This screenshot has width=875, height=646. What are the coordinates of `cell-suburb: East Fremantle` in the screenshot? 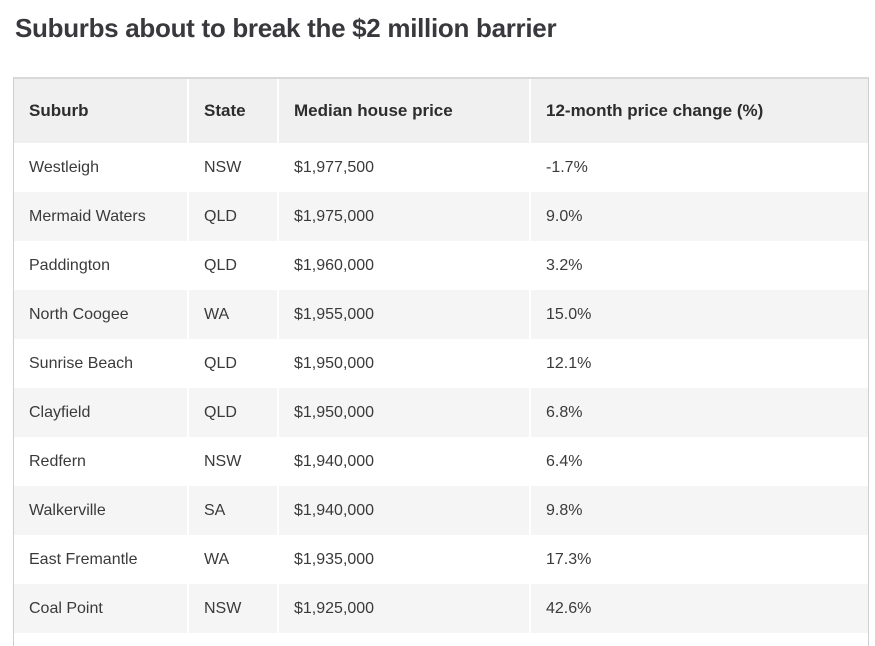 It's located at (101, 559).